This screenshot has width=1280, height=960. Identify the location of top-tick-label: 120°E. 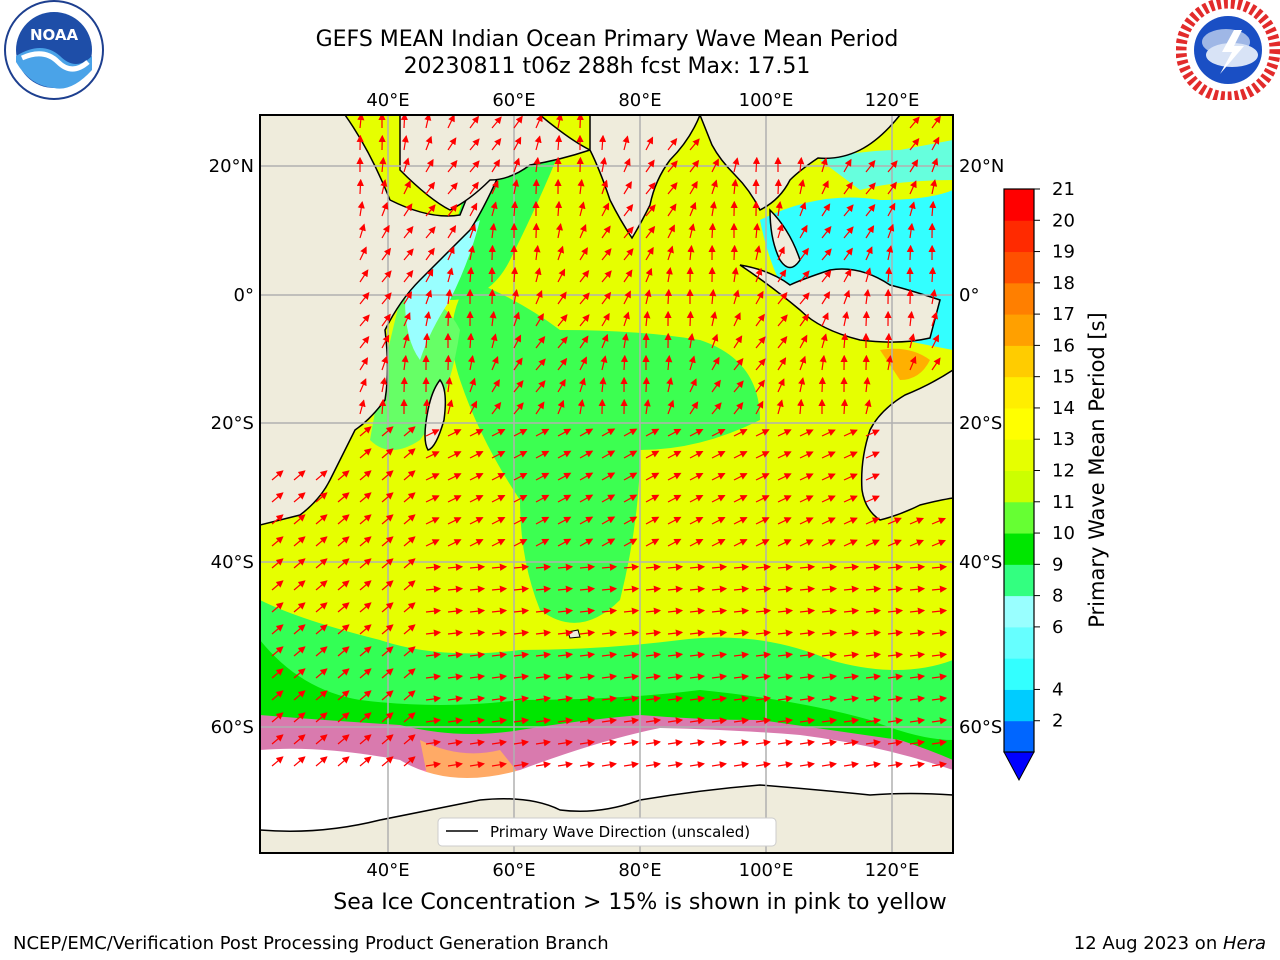
(892, 100).